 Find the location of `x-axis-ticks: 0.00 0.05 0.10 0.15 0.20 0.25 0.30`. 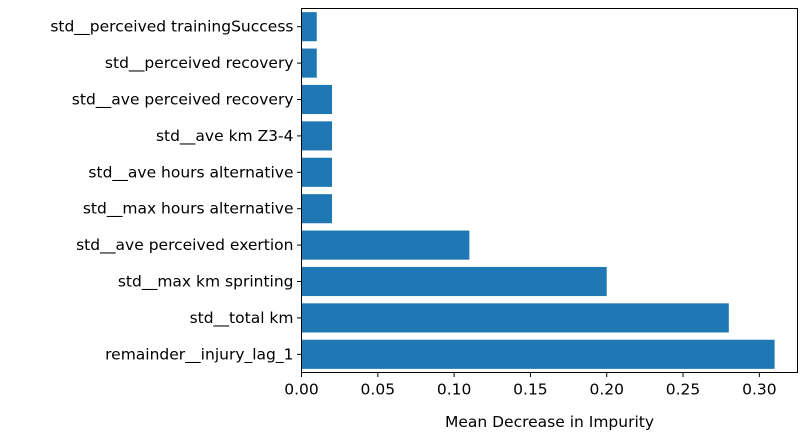

x-axis-ticks: 0.00 0.05 0.10 0.15 0.20 0.25 0.30 is located at coordinates (530, 385).